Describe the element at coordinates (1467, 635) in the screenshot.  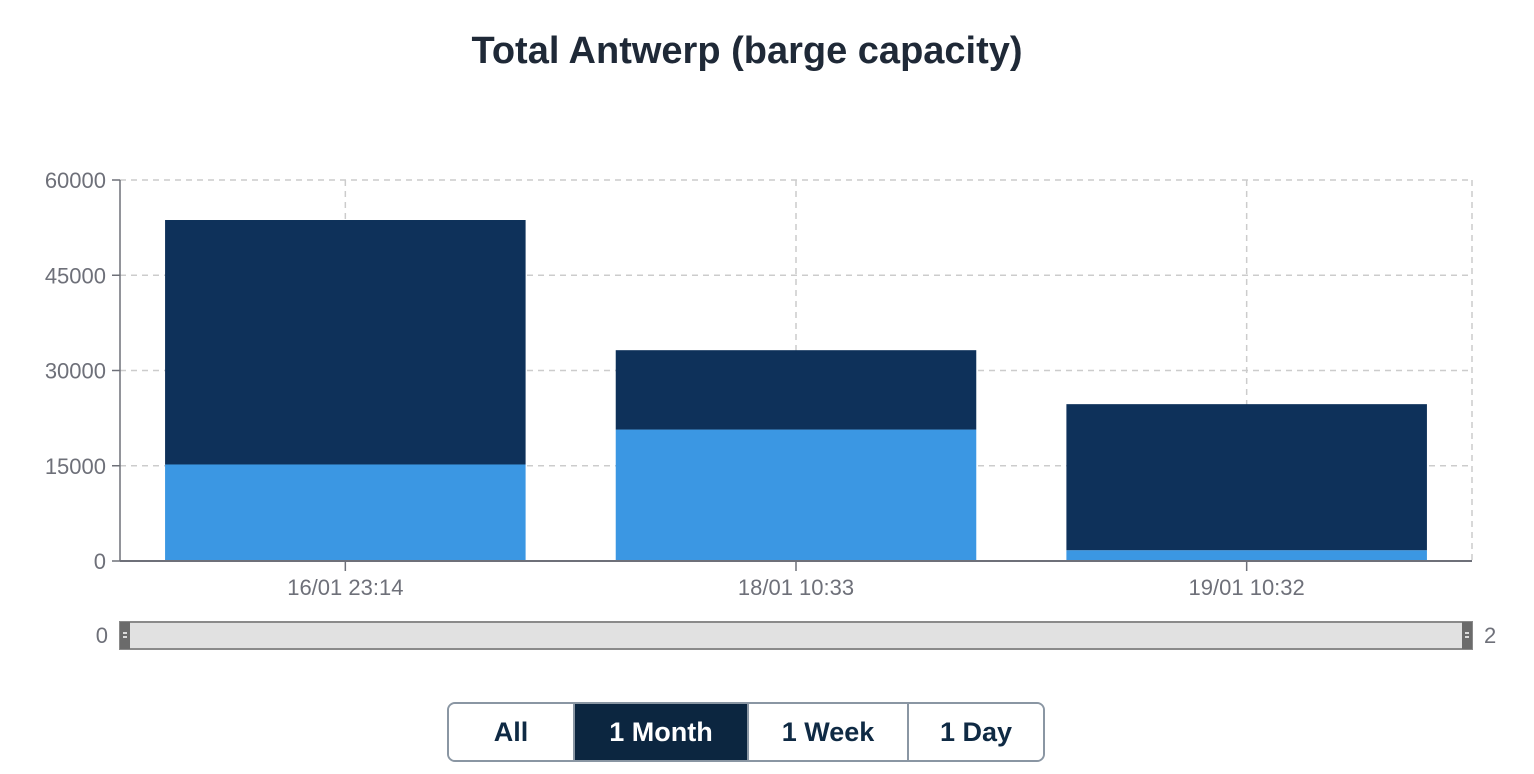
I see `slider-handle-right` at that location.